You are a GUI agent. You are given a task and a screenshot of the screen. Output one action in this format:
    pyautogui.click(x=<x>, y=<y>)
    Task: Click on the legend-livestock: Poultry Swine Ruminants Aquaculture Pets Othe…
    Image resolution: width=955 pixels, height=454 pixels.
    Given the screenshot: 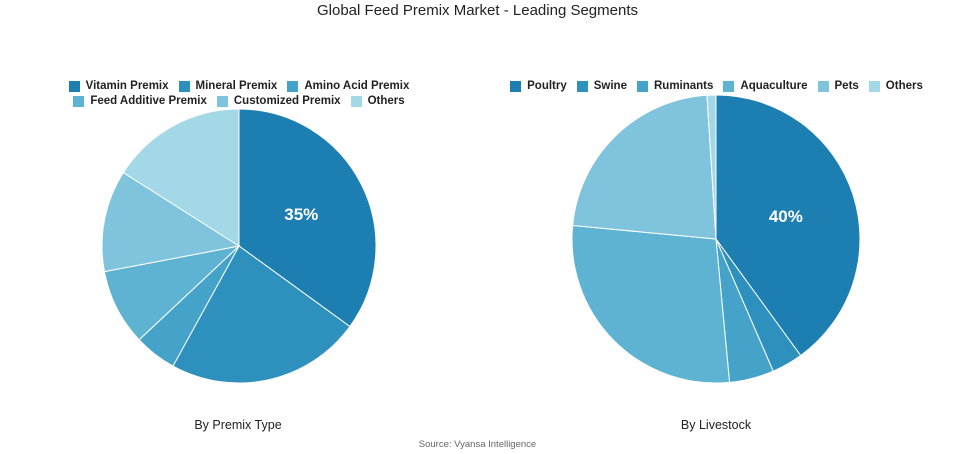 What is the action you would take?
    pyautogui.click(x=716, y=86)
    